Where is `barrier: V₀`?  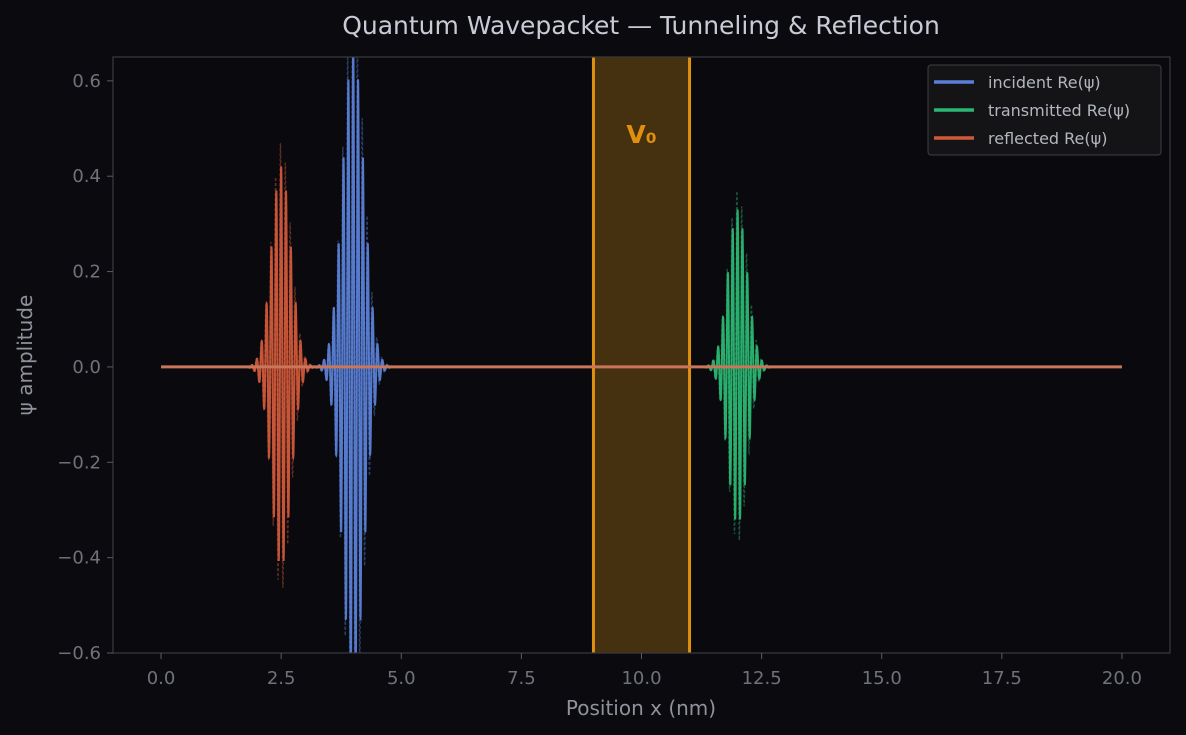
barrier: V₀ is located at coordinates (641, 355).